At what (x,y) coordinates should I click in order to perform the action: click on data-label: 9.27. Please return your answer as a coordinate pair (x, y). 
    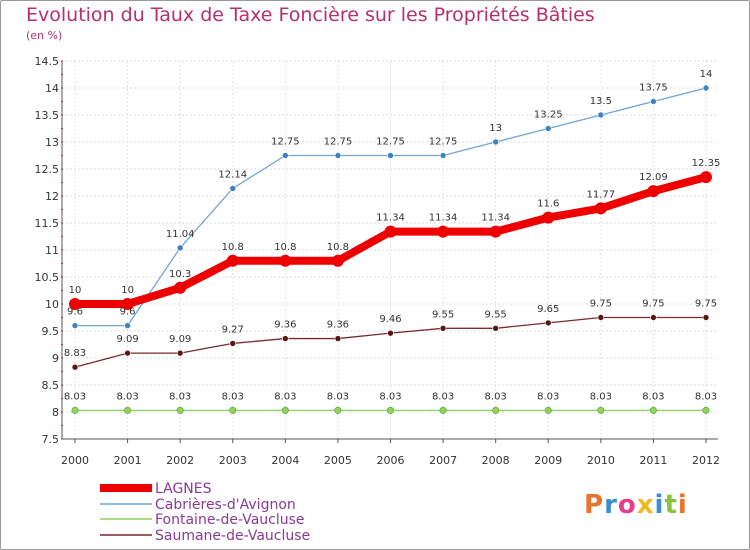
    Looking at the image, I should click on (233, 329).